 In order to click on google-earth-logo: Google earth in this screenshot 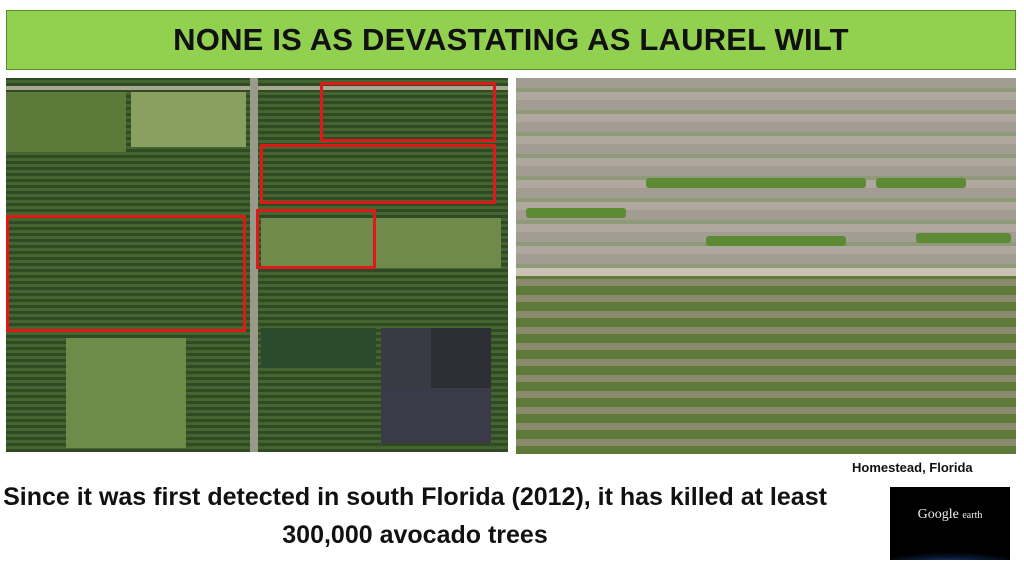, I will do `click(950, 523)`.